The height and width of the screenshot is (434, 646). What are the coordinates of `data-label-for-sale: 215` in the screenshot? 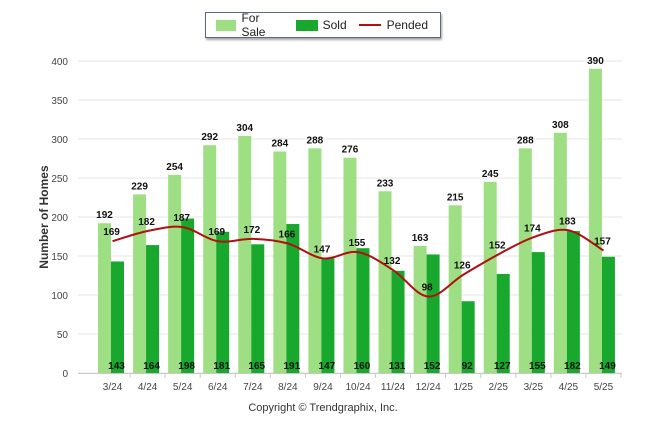 It's located at (455, 197).